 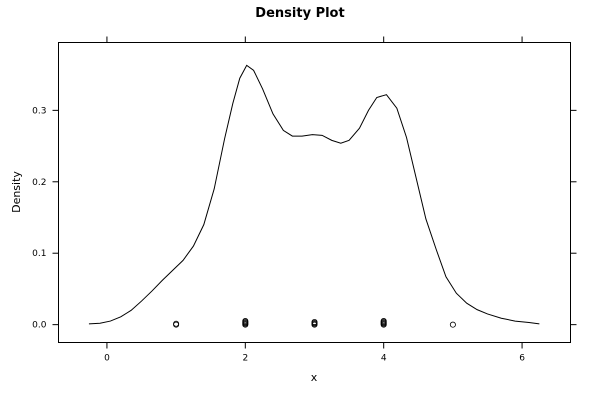 I want to click on data-points, so click(x=314, y=323).